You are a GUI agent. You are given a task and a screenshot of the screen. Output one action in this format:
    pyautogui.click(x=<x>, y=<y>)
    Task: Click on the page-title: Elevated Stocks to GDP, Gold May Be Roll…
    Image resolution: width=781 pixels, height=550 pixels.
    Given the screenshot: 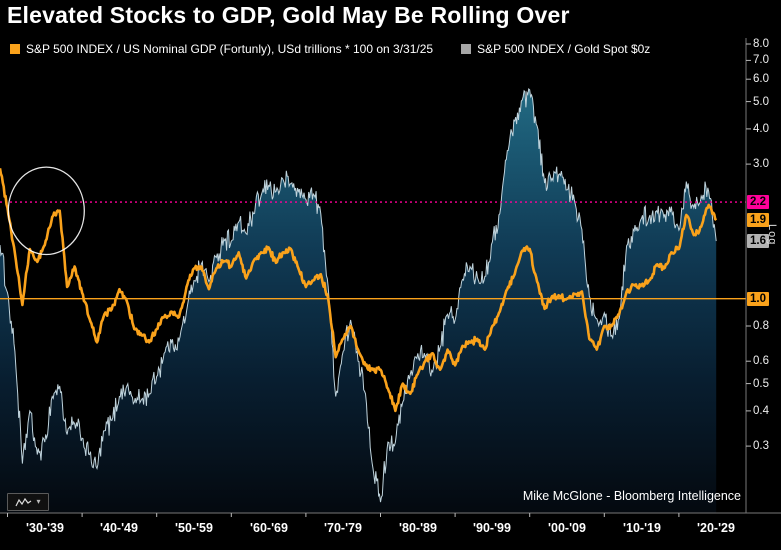 What is the action you would take?
    pyautogui.click(x=288, y=15)
    